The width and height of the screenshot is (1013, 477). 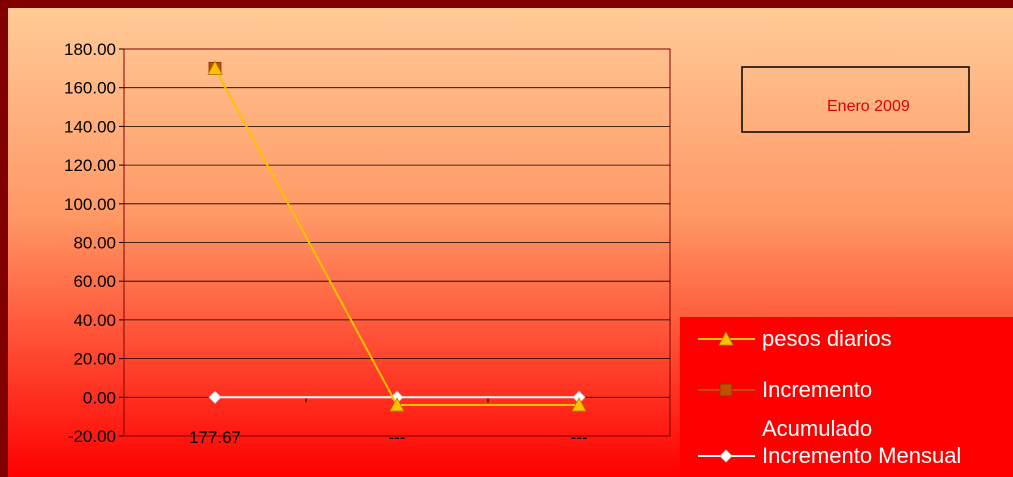 I want to click on legend-key-marker-incremento-mensual, so click(x=726, y=456).